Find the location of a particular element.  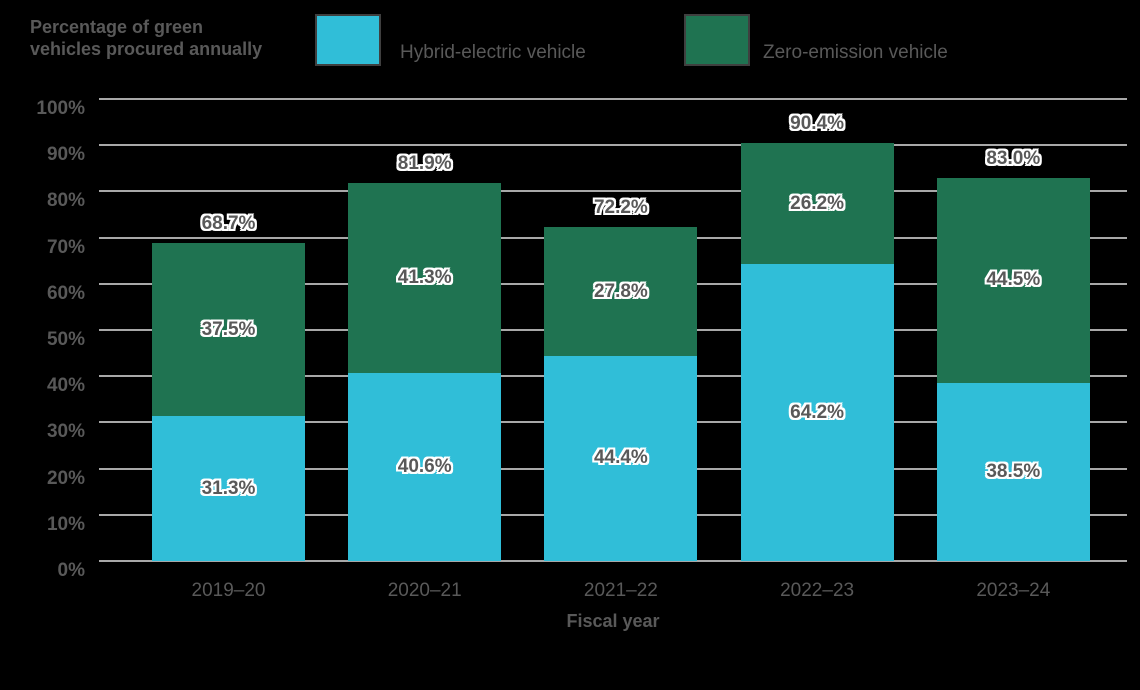

y-axis-tick-label-20: 20% is located at coordinates (65, 478).